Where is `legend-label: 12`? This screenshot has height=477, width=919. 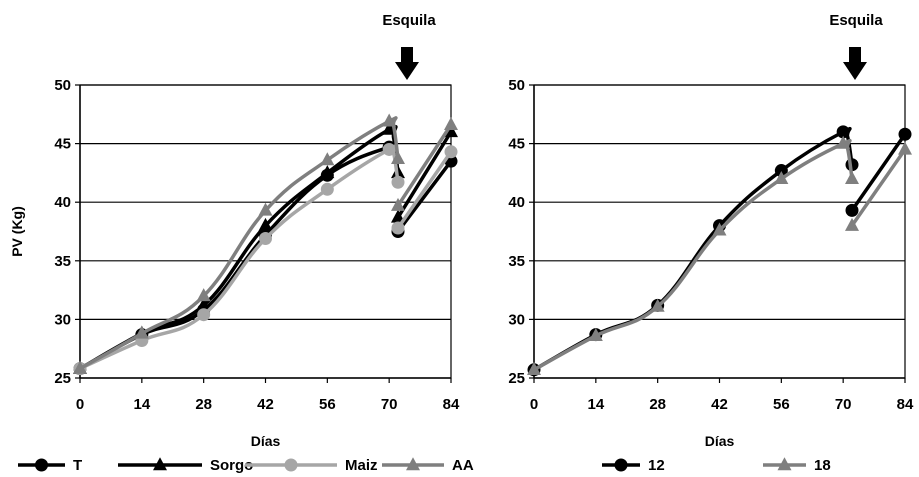 legend-label: 12 is located at coordinates (656, 465).